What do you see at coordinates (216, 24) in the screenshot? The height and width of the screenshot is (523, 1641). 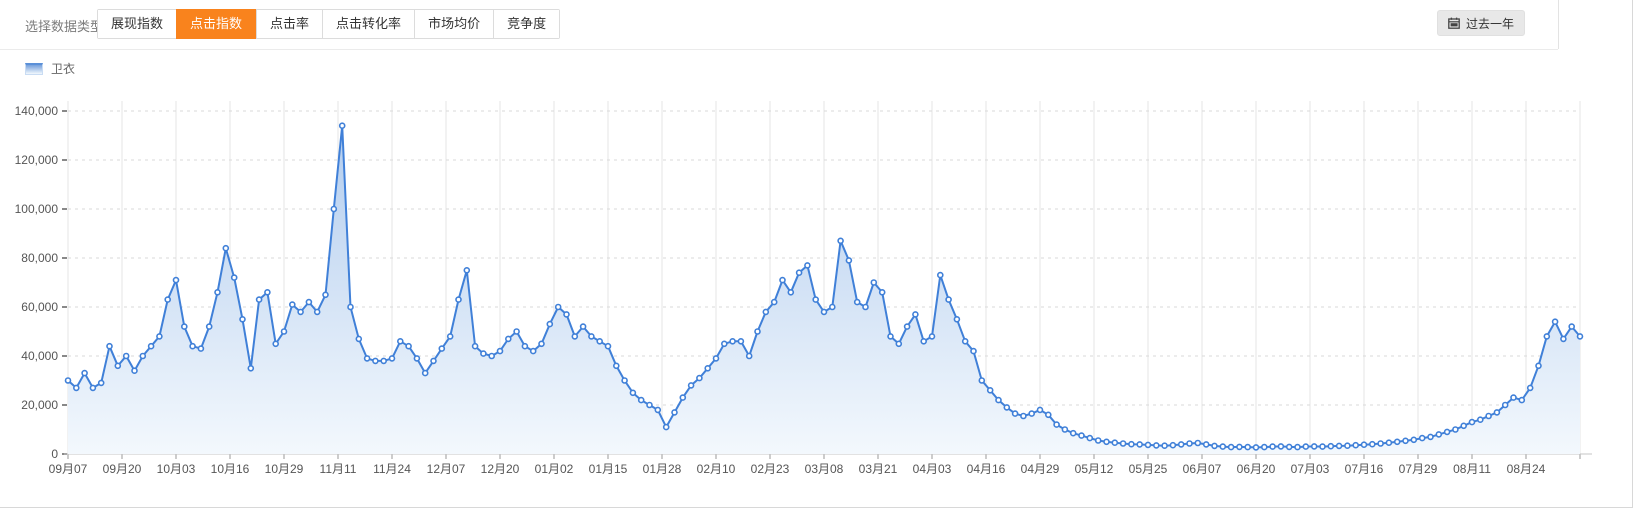 I see `tab-click-index: 点击指数` at bounding box center [216, 24].